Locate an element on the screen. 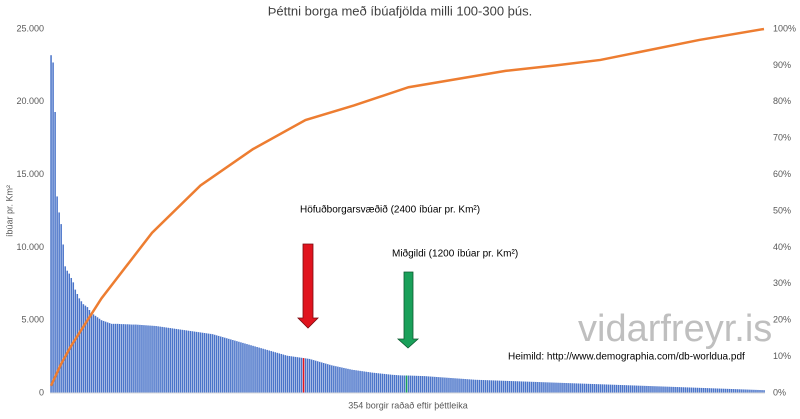  y-tick-label: 20.000 is located at coordinates (30, 101).